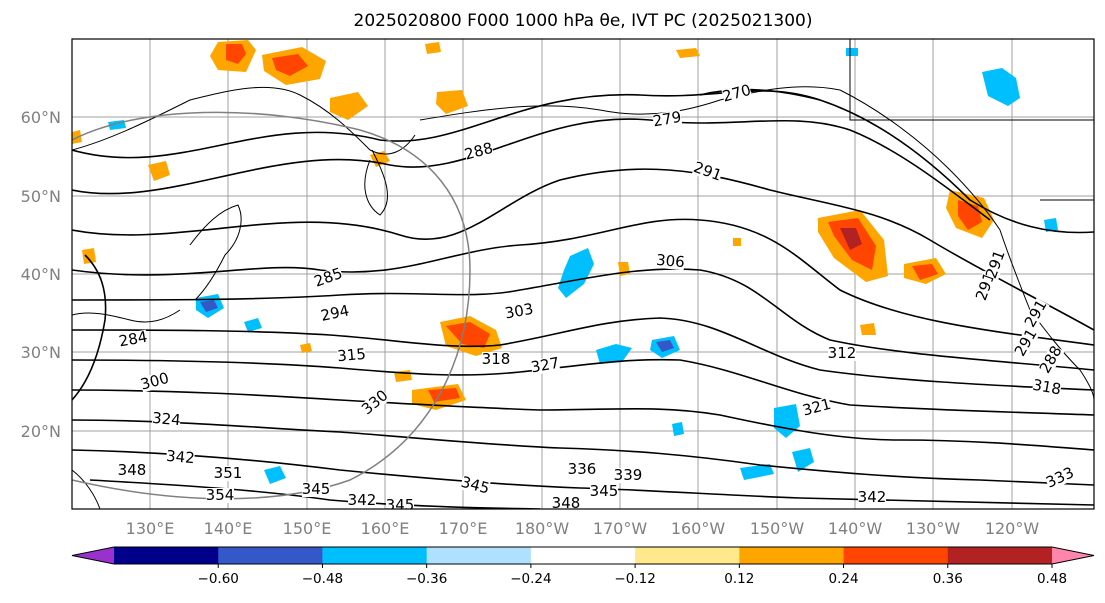 The image size is (1105, 603). Describe the element at coordinates (851, 239) in the screenshot. I see `ivt-area-positive-max` at that location.